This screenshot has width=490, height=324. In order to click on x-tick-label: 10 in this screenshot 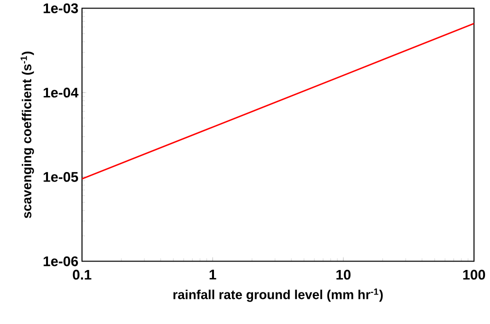, I will do `click(343, 275)`.